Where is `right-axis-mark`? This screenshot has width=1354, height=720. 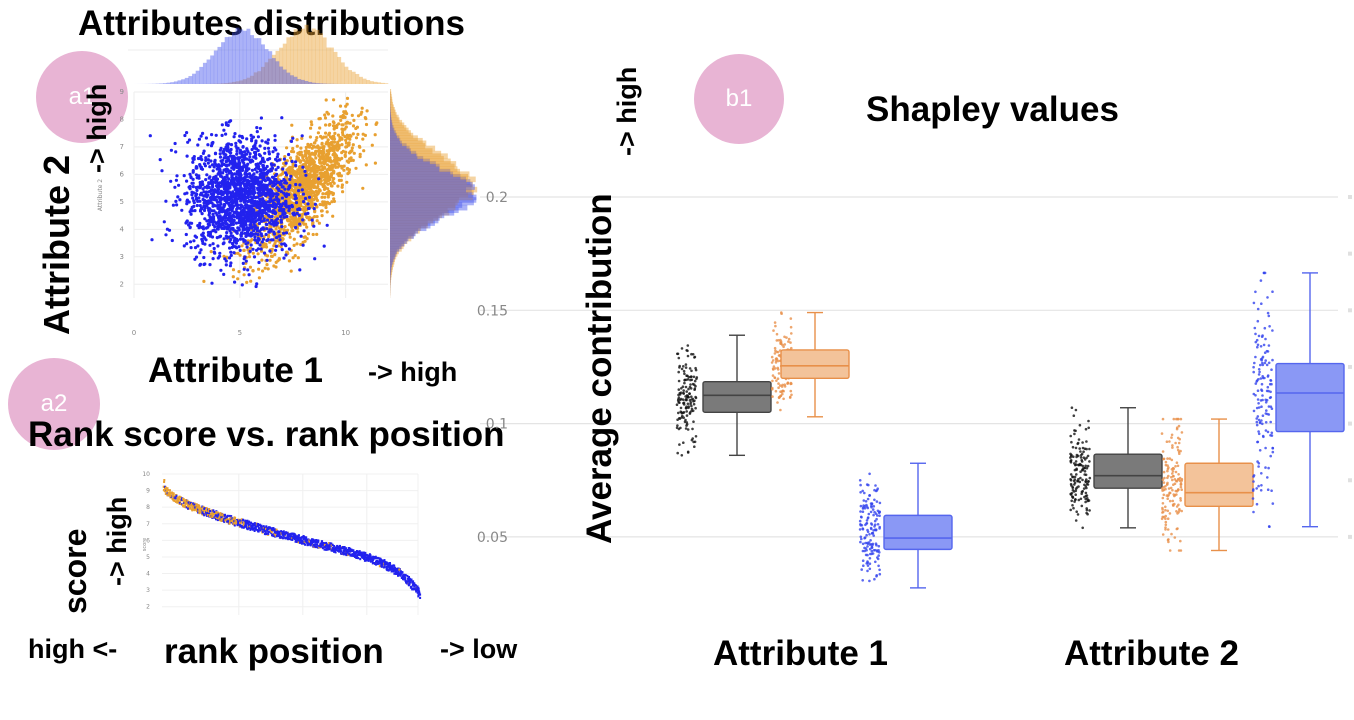
right-axis-mark is located at coordinates (1350, 423).